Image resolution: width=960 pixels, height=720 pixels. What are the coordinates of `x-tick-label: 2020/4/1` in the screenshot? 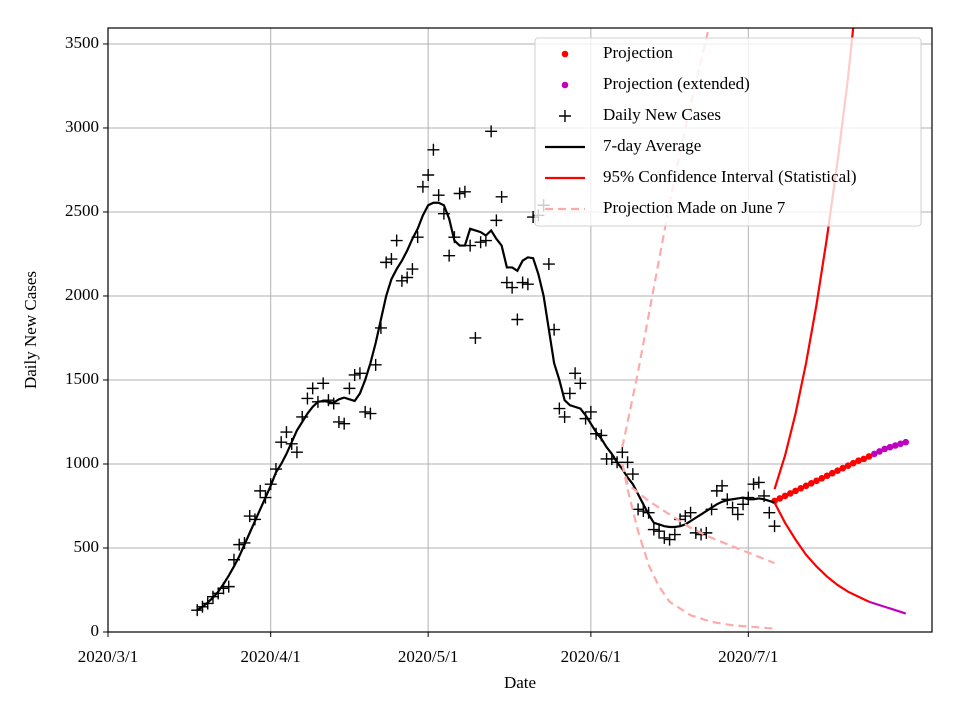 It's located at (270, 656).